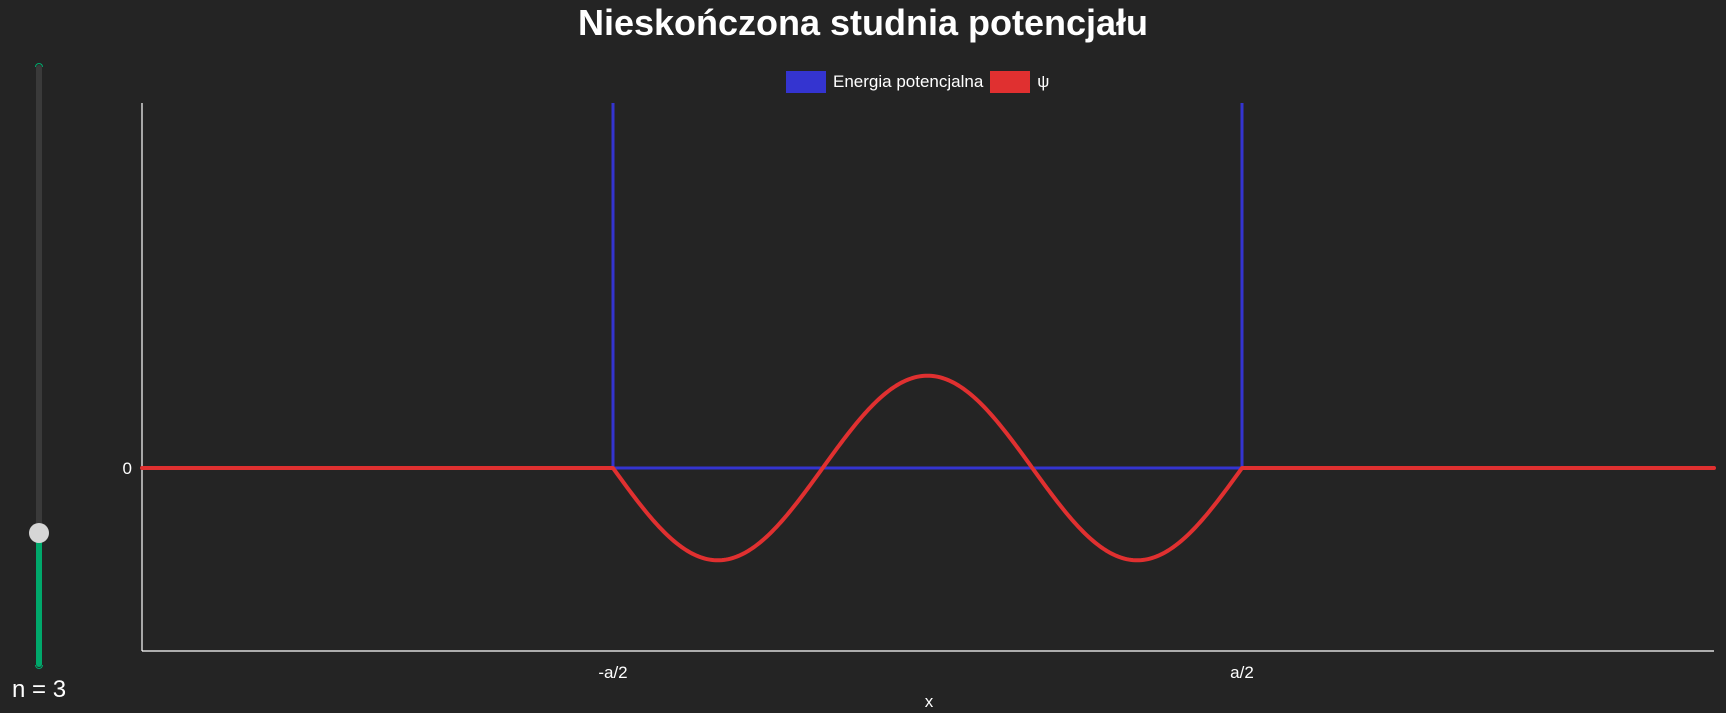 This screenshot has width=1726, height=713. I want to click on y-tick-label: 0, so click(127, 468).